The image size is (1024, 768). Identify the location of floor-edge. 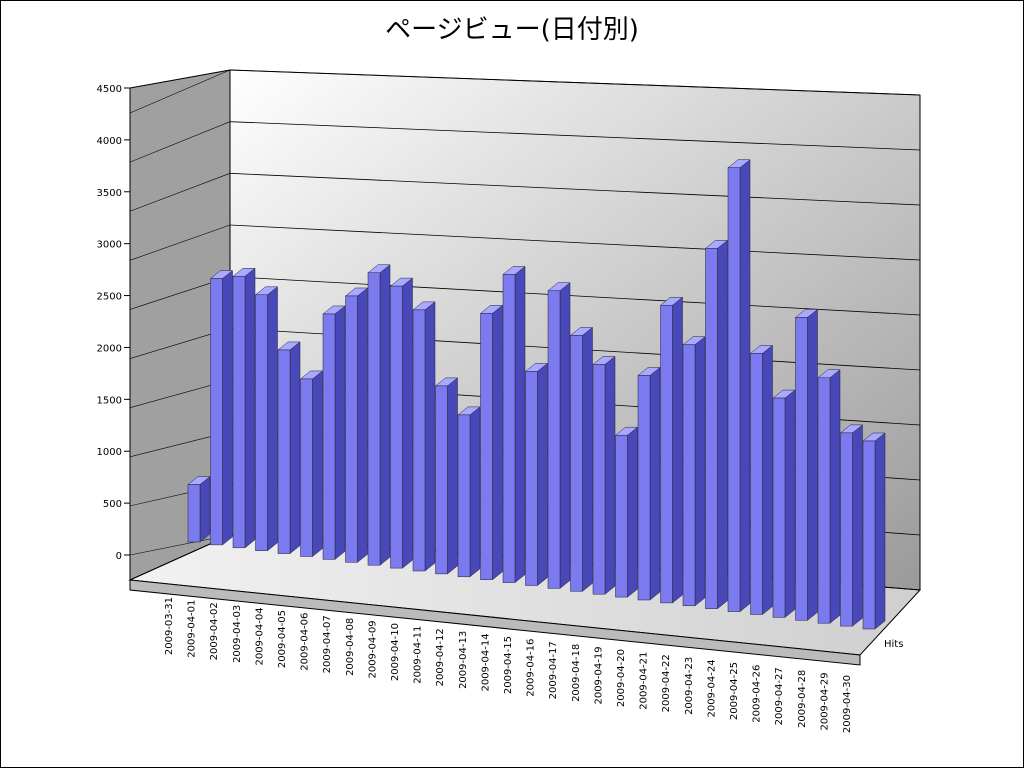
(495, 622).